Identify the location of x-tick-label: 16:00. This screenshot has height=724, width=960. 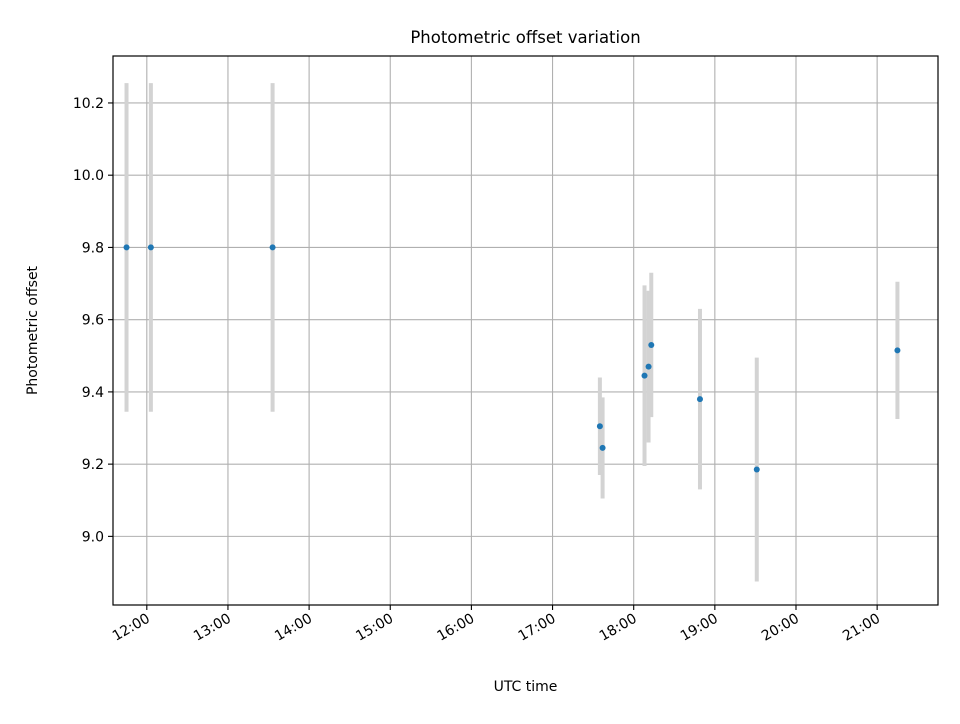
(455, 628).